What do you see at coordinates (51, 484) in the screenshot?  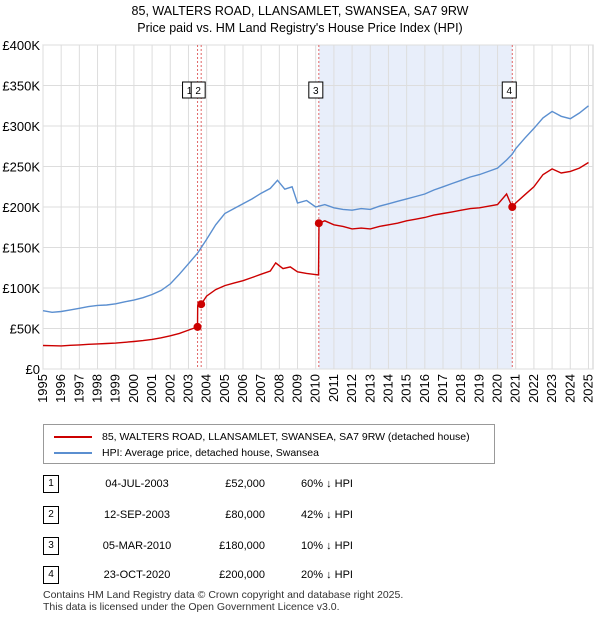 I see `sale-number-badge: 1` at bounding box center [51, 484].